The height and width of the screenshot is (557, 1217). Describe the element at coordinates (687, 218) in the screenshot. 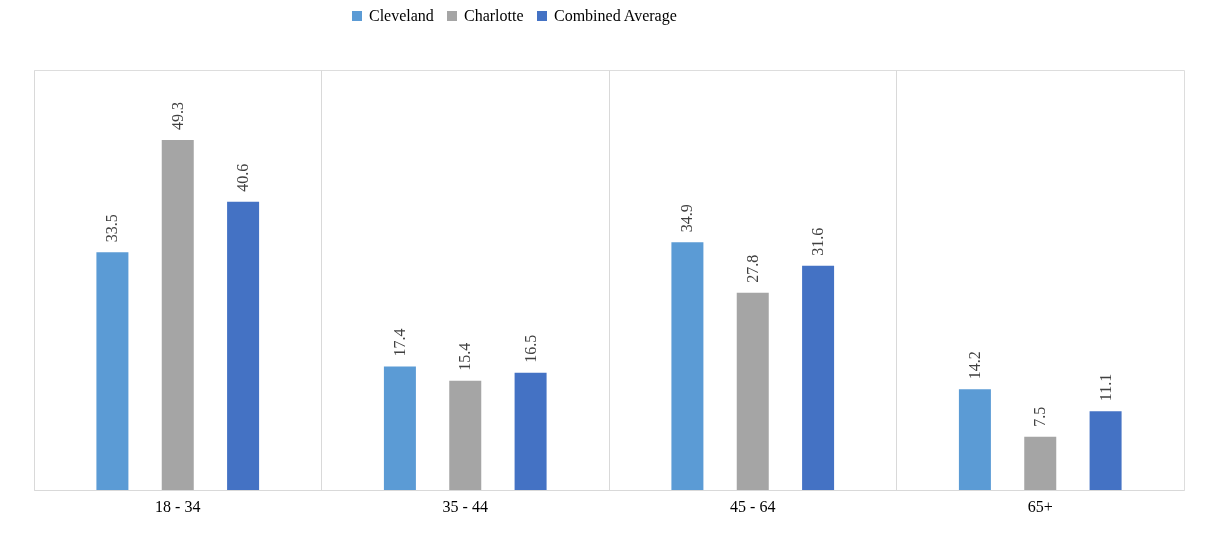

I see `data-label: 34.9` at that location.